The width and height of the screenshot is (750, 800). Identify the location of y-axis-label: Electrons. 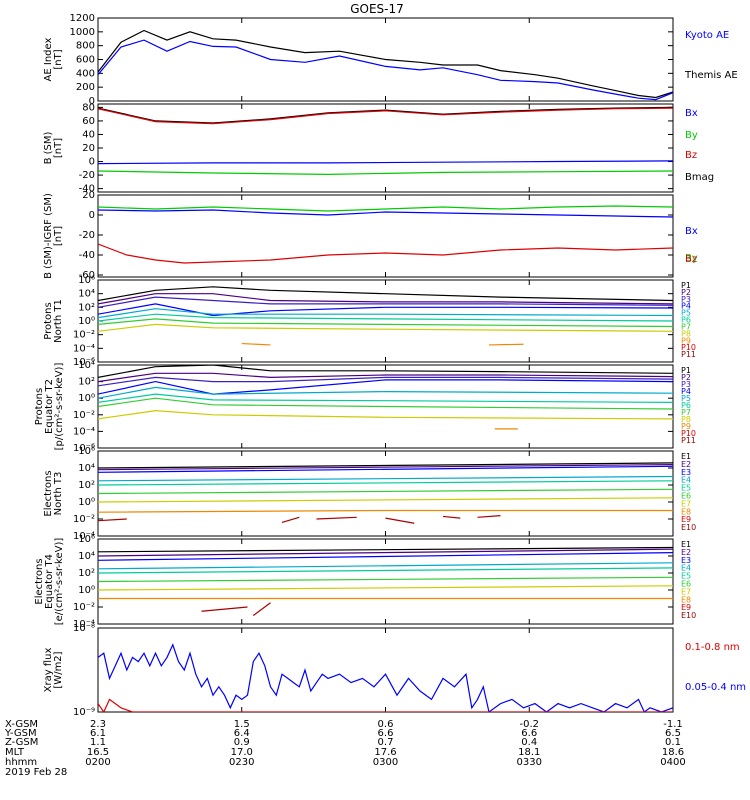
(39, 581).